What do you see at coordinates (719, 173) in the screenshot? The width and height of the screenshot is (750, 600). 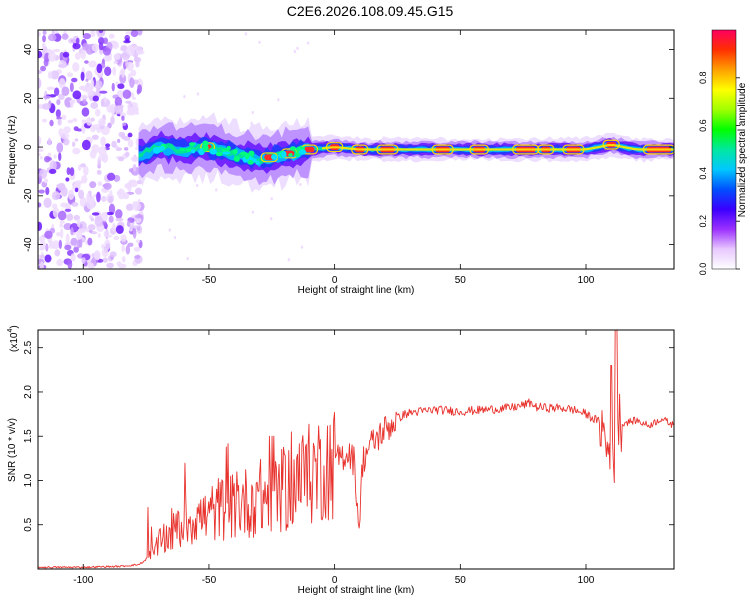 I see `colorbar-ticks: 0.0 0.2 0.4 0.6 0.8` at bounding box center [719, 173].